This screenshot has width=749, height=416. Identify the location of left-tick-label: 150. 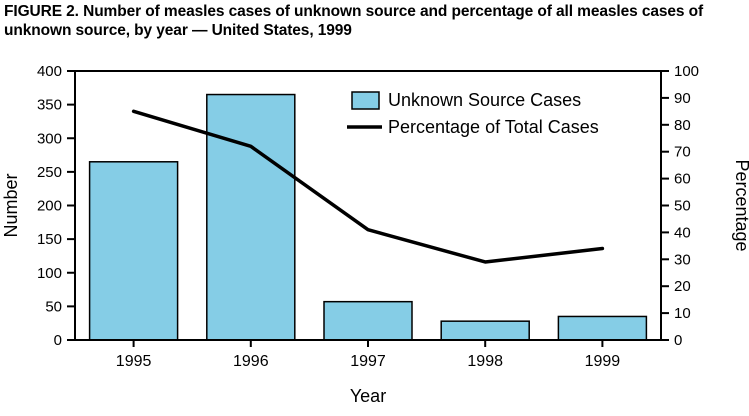
(49, 239).